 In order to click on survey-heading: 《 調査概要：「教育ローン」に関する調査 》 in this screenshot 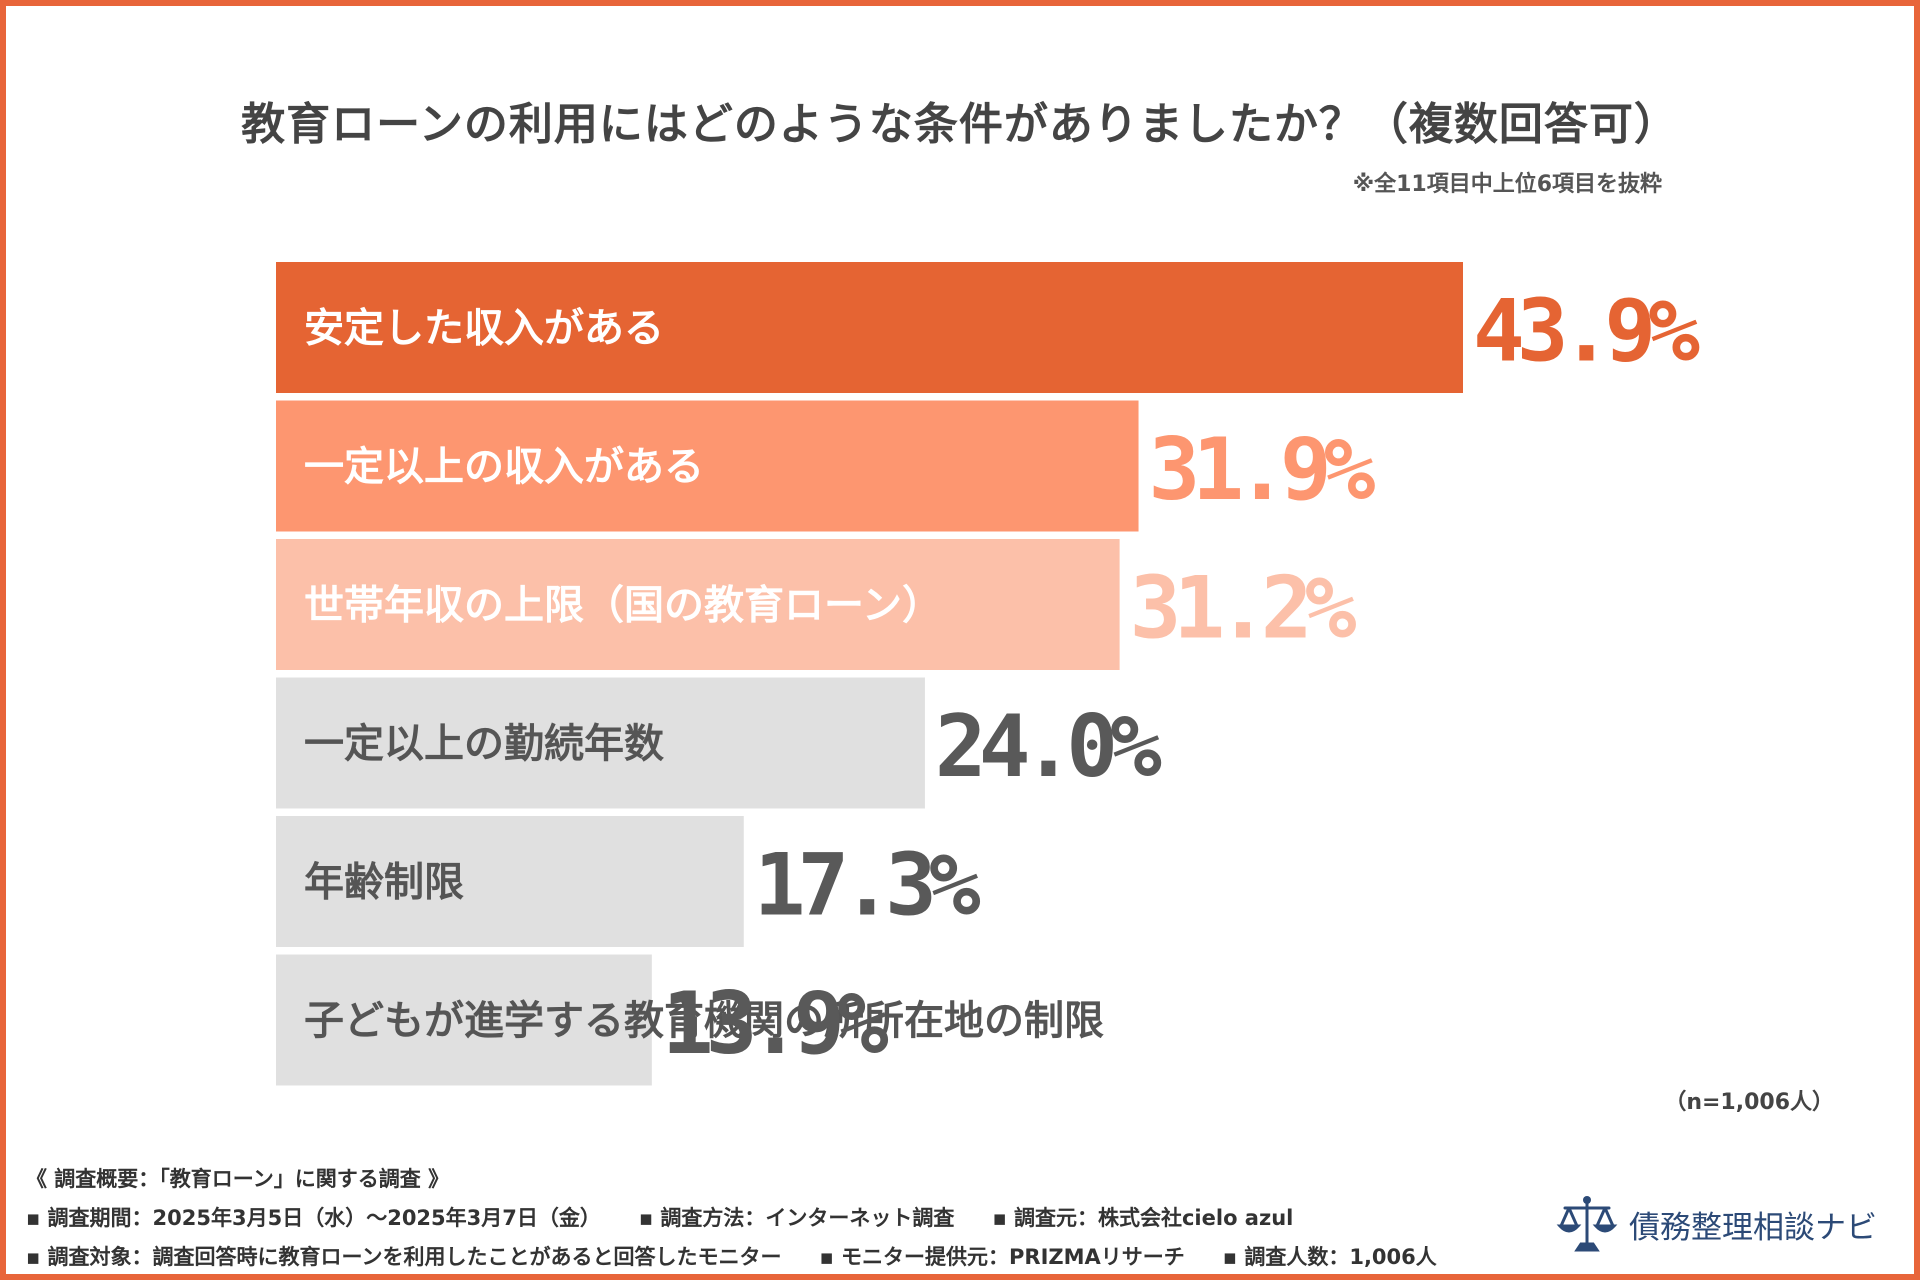, I will do `click(238, 1179)`.